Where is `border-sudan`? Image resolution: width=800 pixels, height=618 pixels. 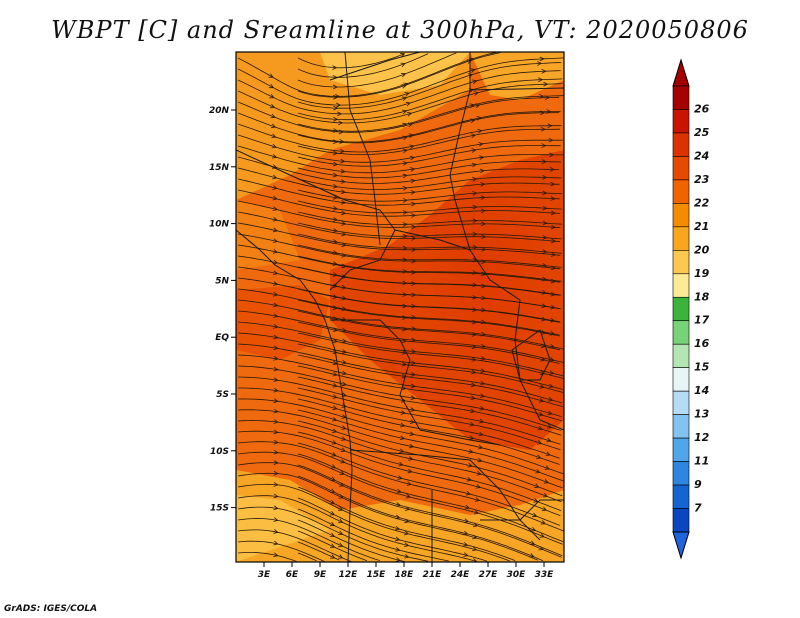
border-sudan is located at coordinates (485, 176).